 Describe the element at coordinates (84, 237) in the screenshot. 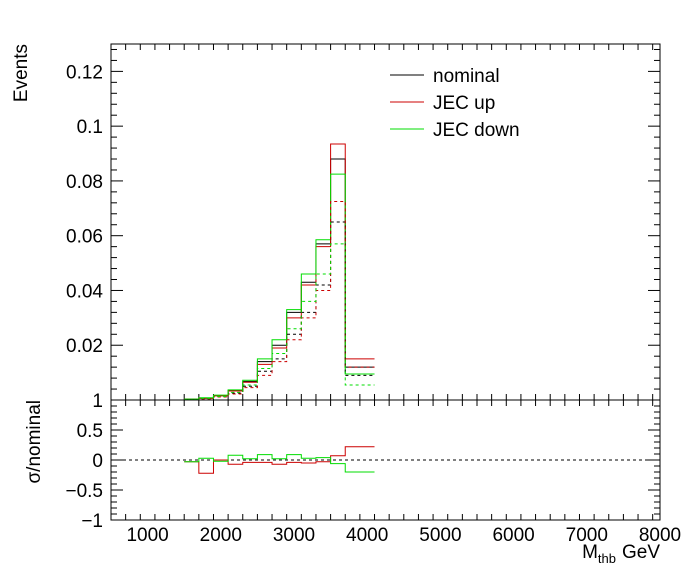

I see `main-y-tick-label: 0.06` at that location.